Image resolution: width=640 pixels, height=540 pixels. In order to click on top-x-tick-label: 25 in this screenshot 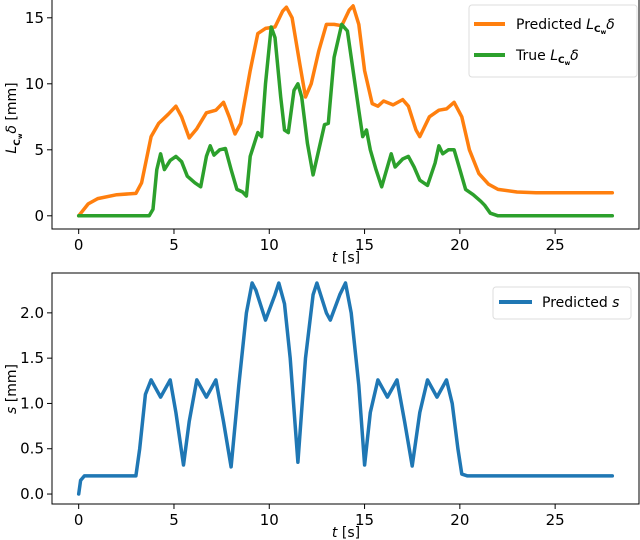, I will do `click(555, 245)`.